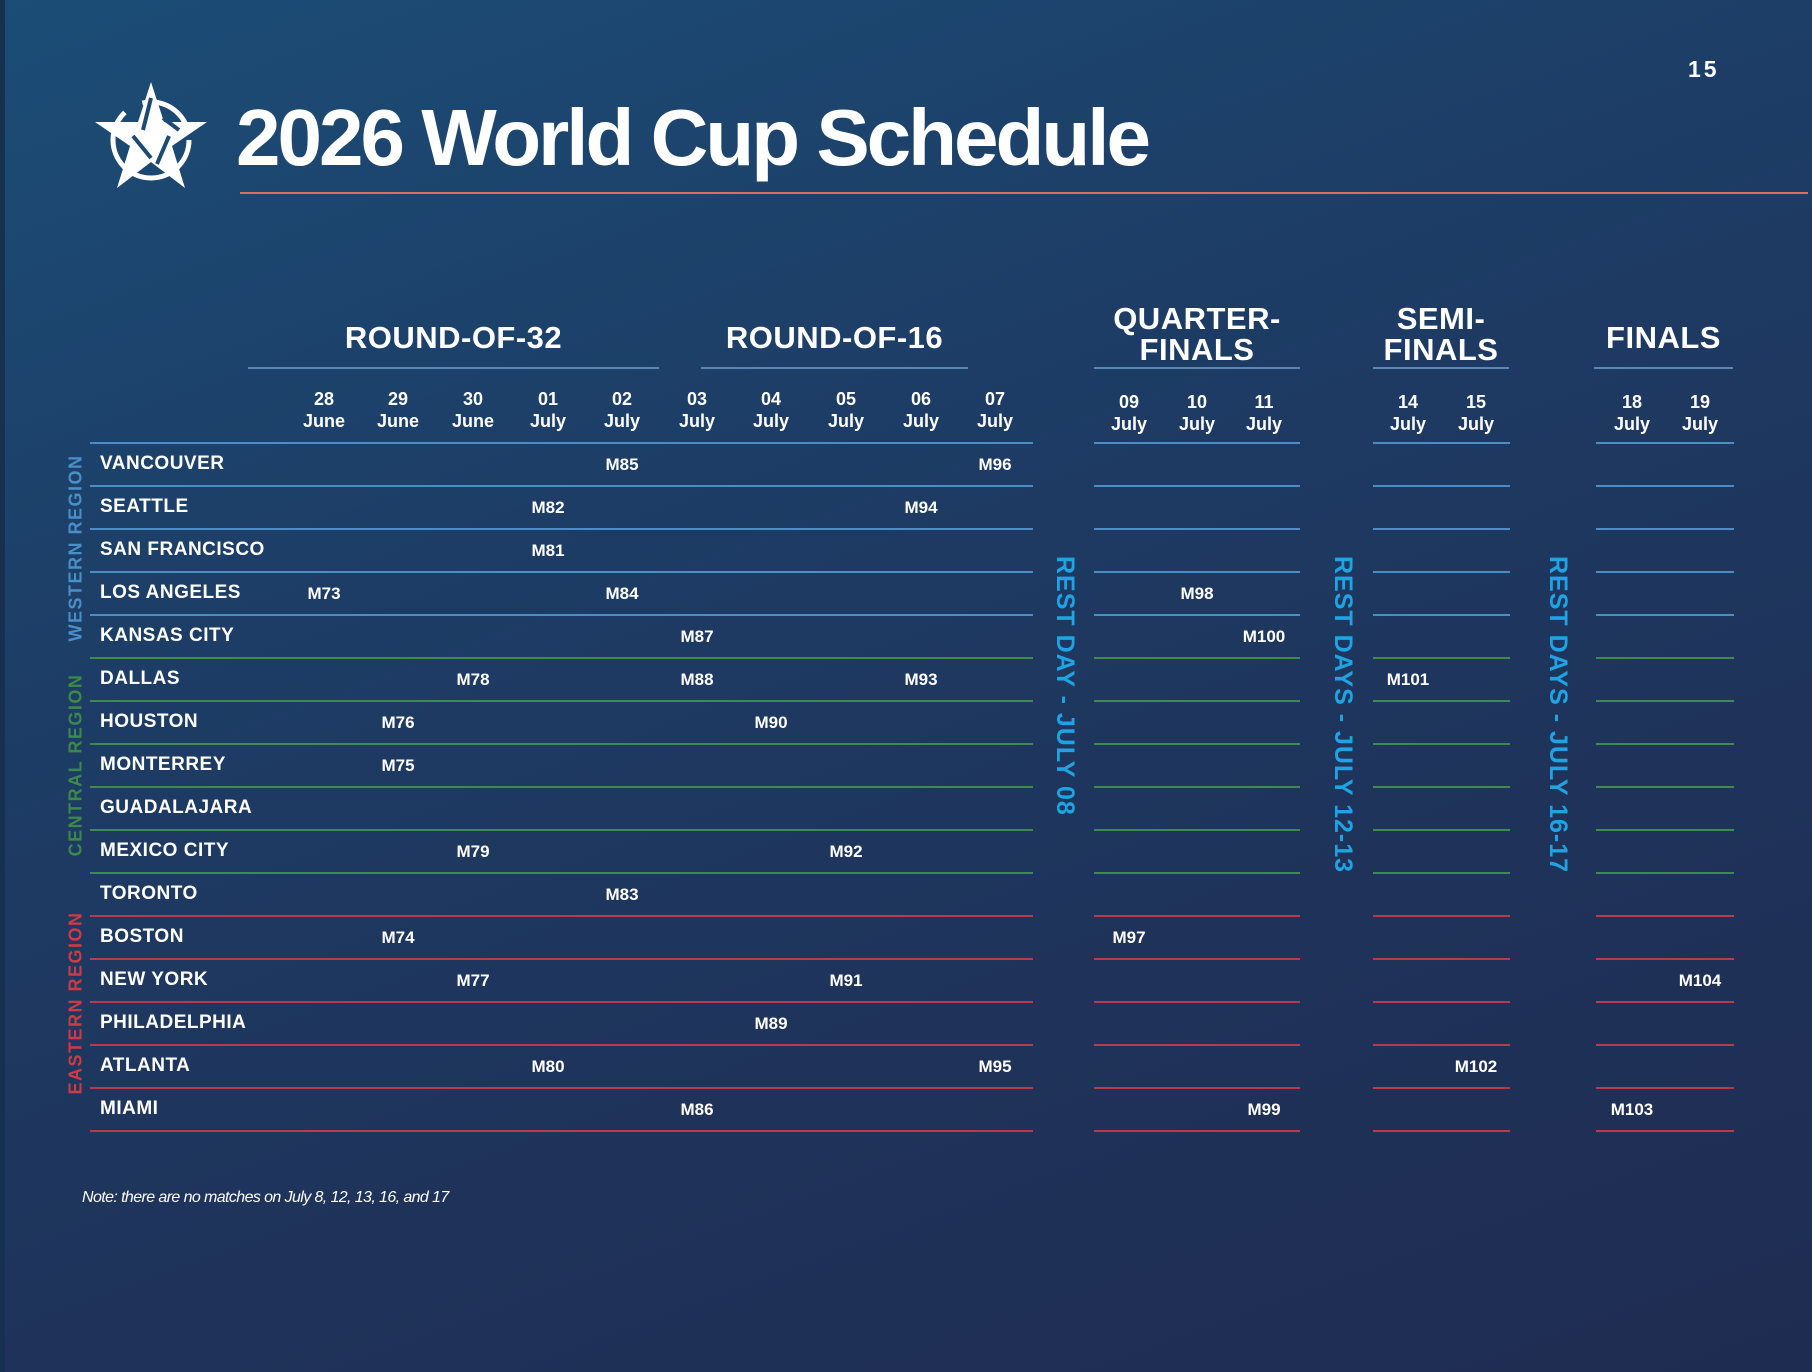 Image resolution: width=1812 pixels, height=1372 pixels. What do you see at coordinates (846, 410) in the screenshot?
I see `date-header: 05 July` at bounding box center [846, 410].